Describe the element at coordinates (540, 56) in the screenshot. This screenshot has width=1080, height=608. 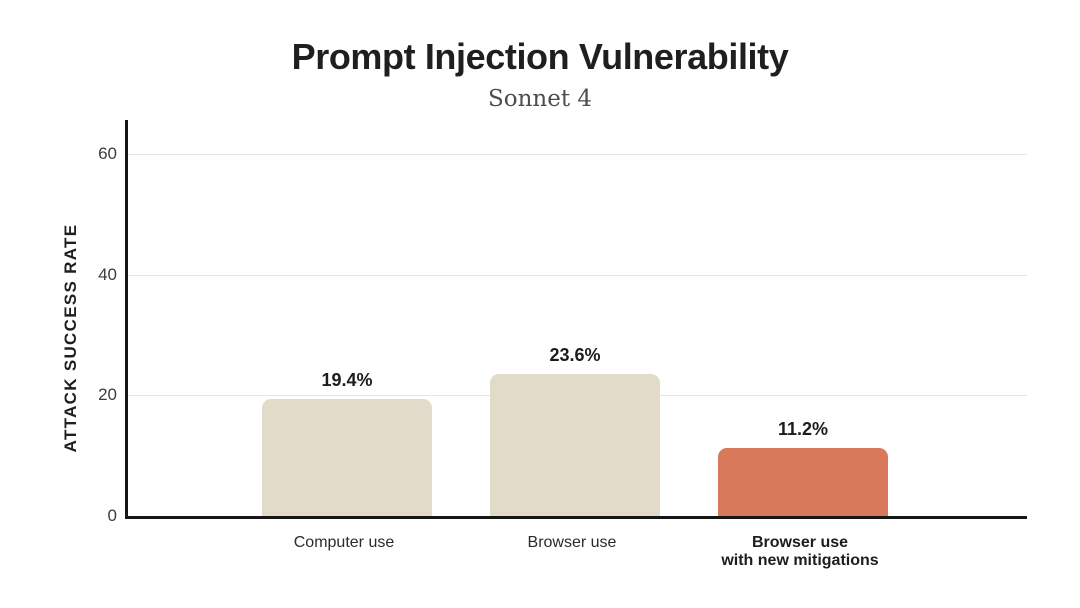
I see `chart-title: Prompt Injection Vulnerability` at that location.